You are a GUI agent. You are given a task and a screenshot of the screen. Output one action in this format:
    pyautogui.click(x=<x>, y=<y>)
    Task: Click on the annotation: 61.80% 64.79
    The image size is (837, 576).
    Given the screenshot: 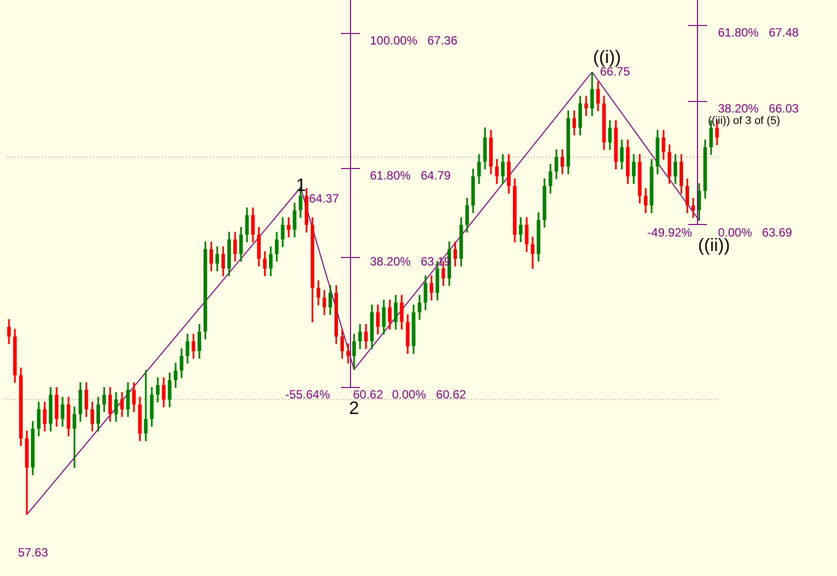 What is the action you would take?
    pyautogui.click(x=411, y=175)
    